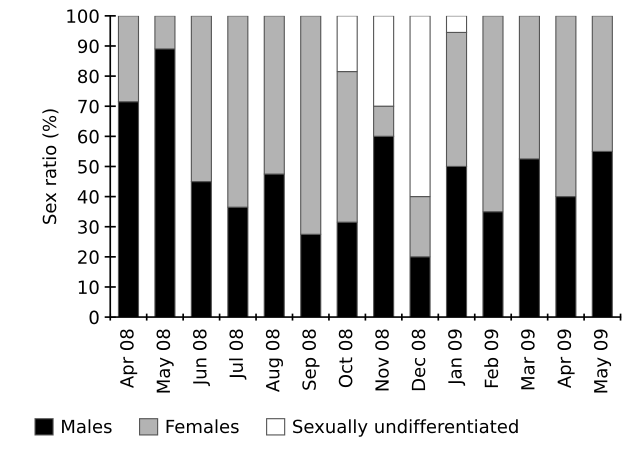  Describe the element at coordinates (88, 46) in the screenshot. I see `y-tick-label: 90` at that location.